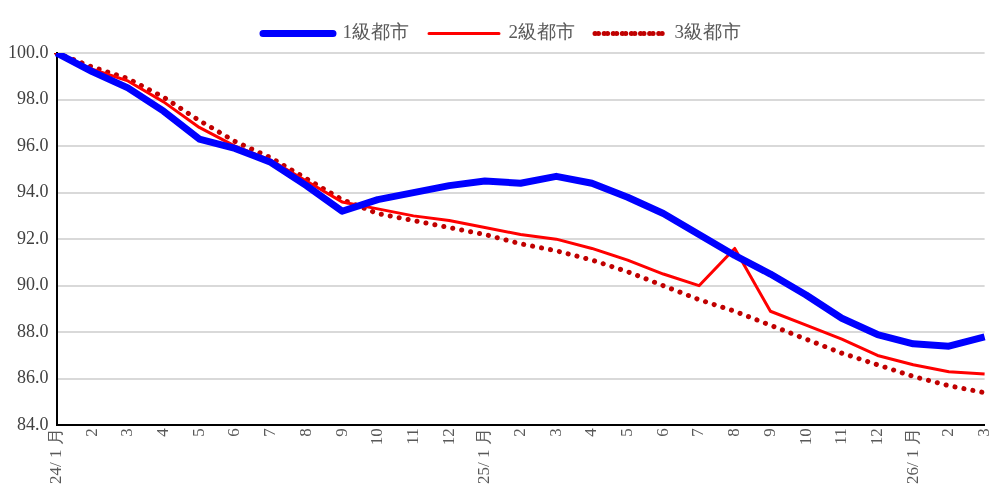 This screenshot has height=487, width=1008. Describe the element at coordinates (33, 330) in the screenshot. I see `y-tick-label: 88.0` at that location.